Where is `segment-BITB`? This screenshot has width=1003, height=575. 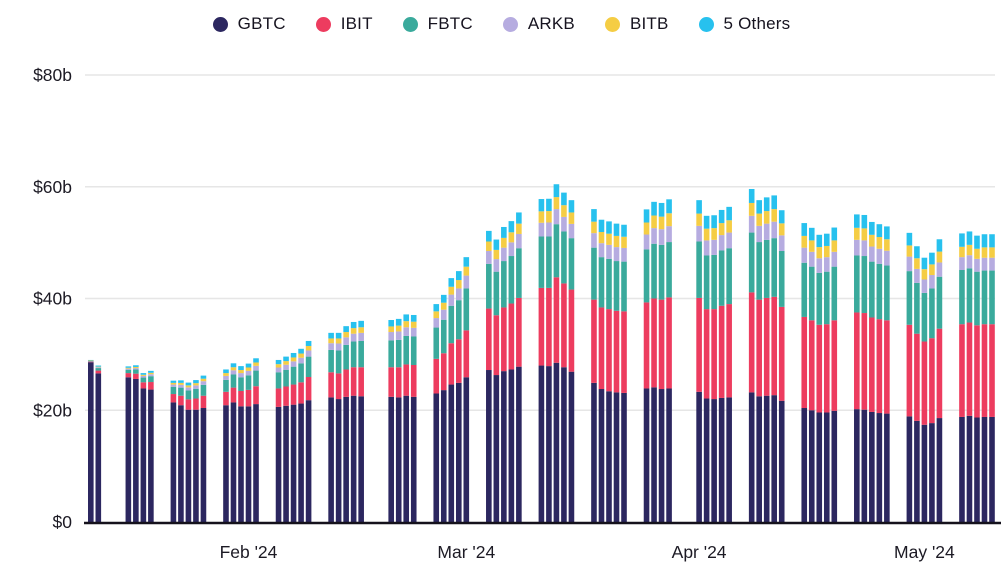
segment-BITB is located at coordinates (924, 274).